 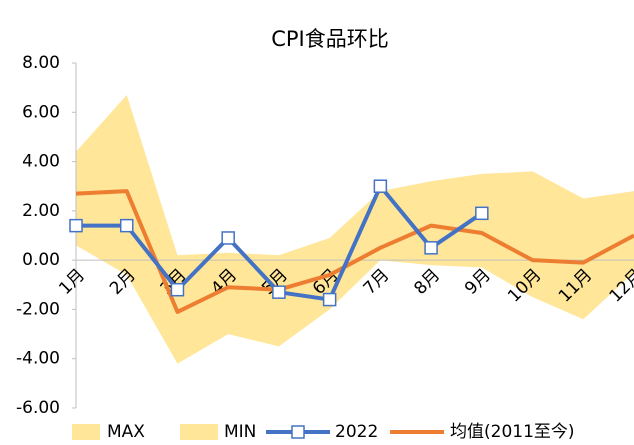 I want to click on legend-marker, so click(x=298, y=432).